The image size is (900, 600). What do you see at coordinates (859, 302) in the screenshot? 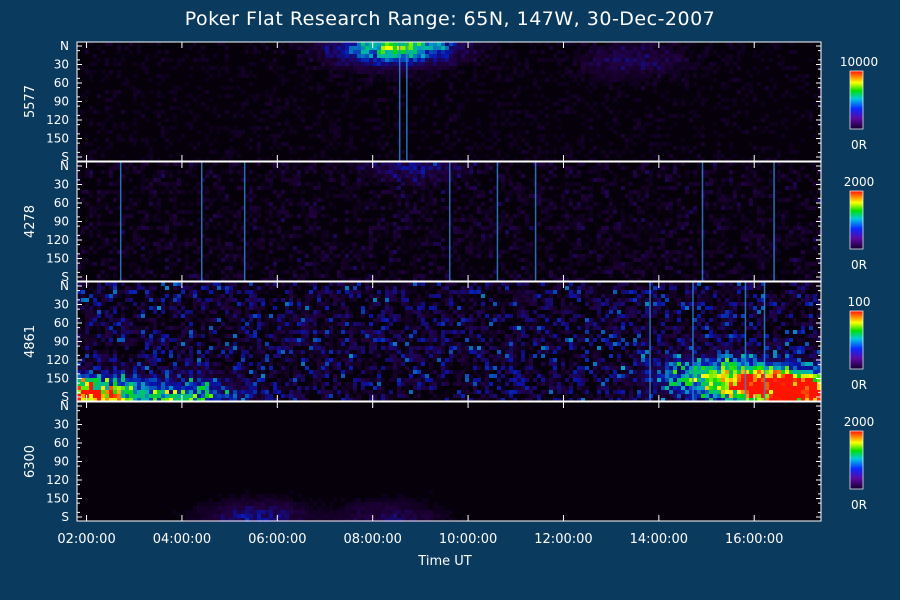
I see `colorbar-max-label: 100` at bounding box center [859, 302].